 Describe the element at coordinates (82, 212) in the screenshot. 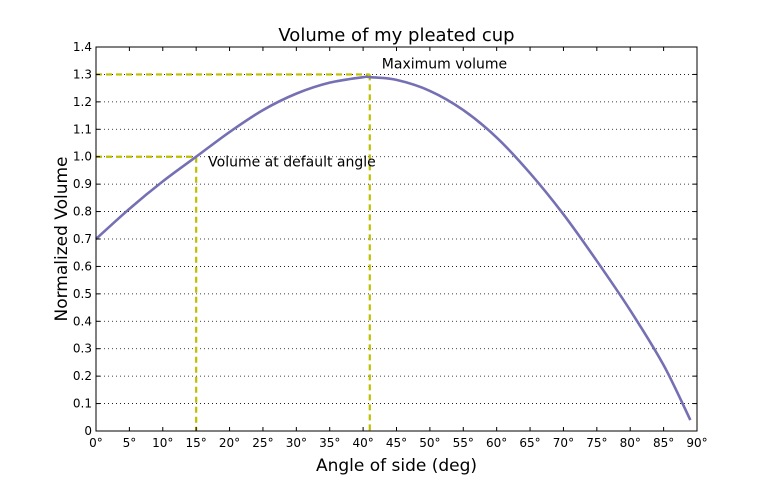

I see `y-tick-label: 0.8` at that location.